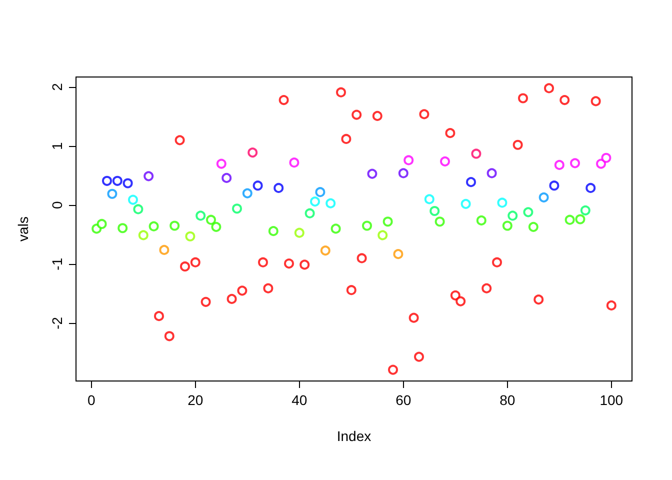 The width and height of the screenshot is (672, 480). Describe the element at coordinates (57, 204) in the screenshot. I see `y-tick-label: 0` at that location.